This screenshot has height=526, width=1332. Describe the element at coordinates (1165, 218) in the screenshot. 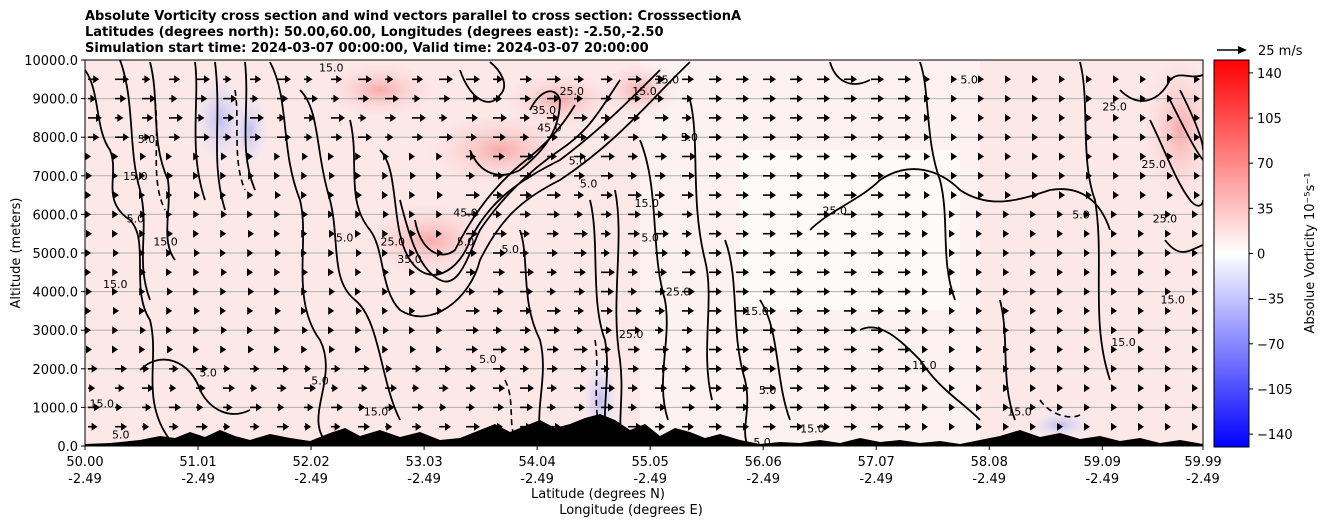

I see `contour-label: 25.0` at that location.